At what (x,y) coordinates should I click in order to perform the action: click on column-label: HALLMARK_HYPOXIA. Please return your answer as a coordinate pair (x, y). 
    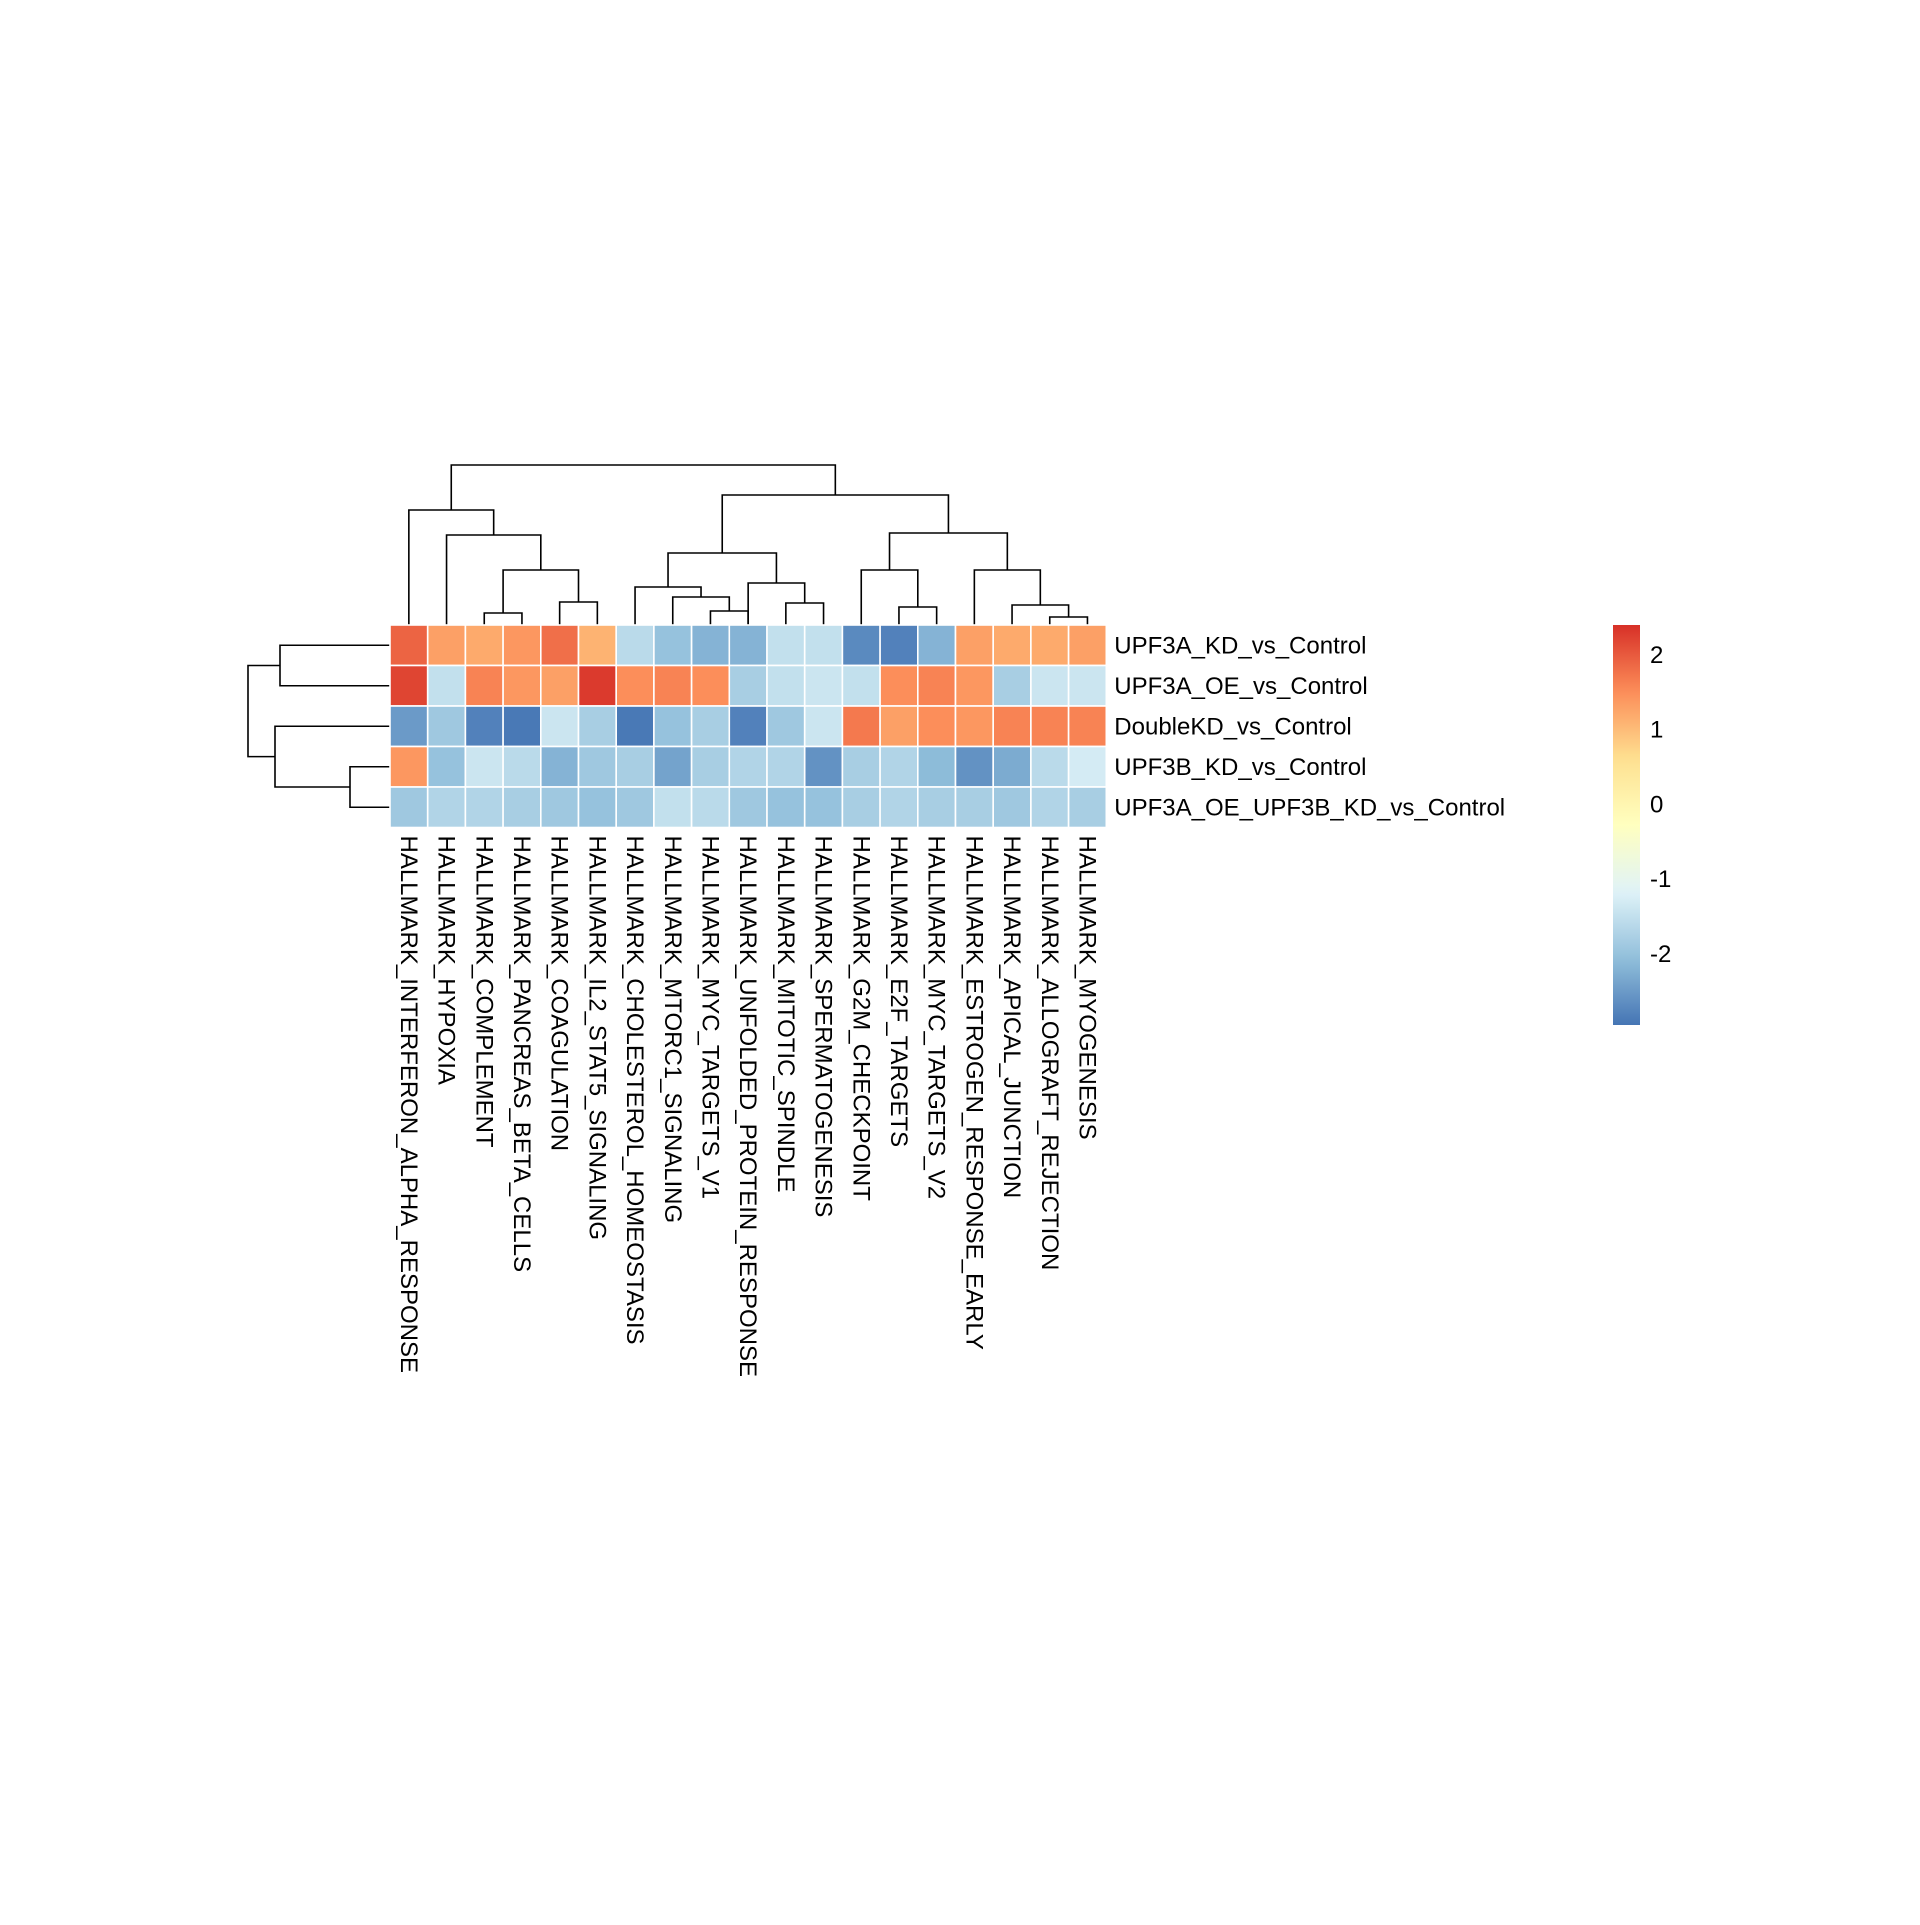
    Looking at the image, I should click on (446, 960).